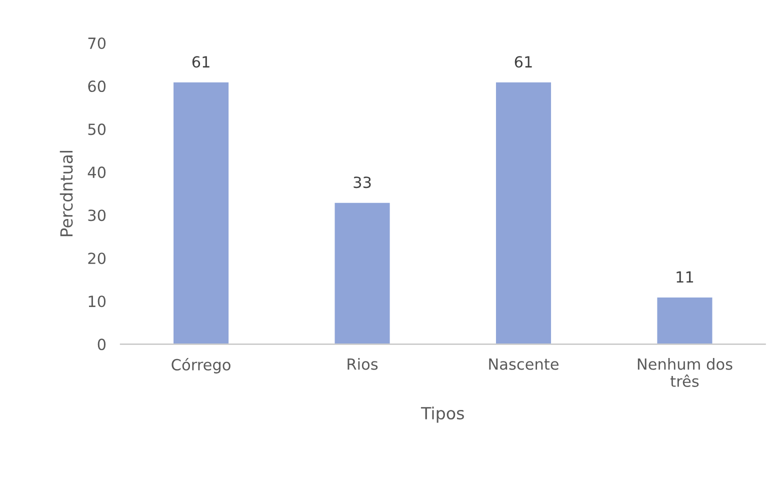  I want to click on y-tick-label: 60, so click(97, 86).